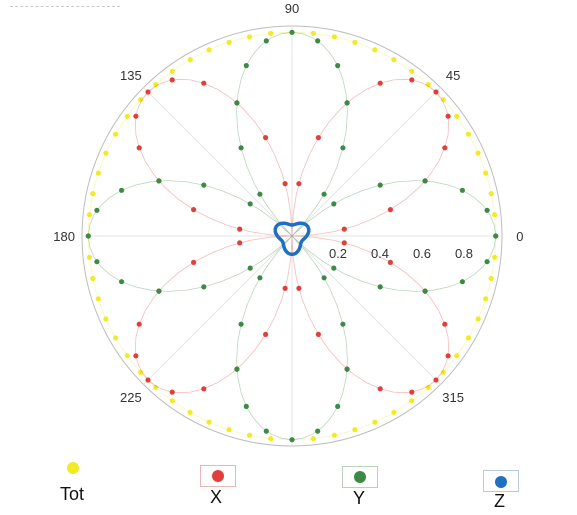 Image resolution: width=577 pixels, height=515 pixels. What do you see at coordinates (65, 6) in the screenshot?
I see `scan-artifact-line` at bounding box center [65, 6].